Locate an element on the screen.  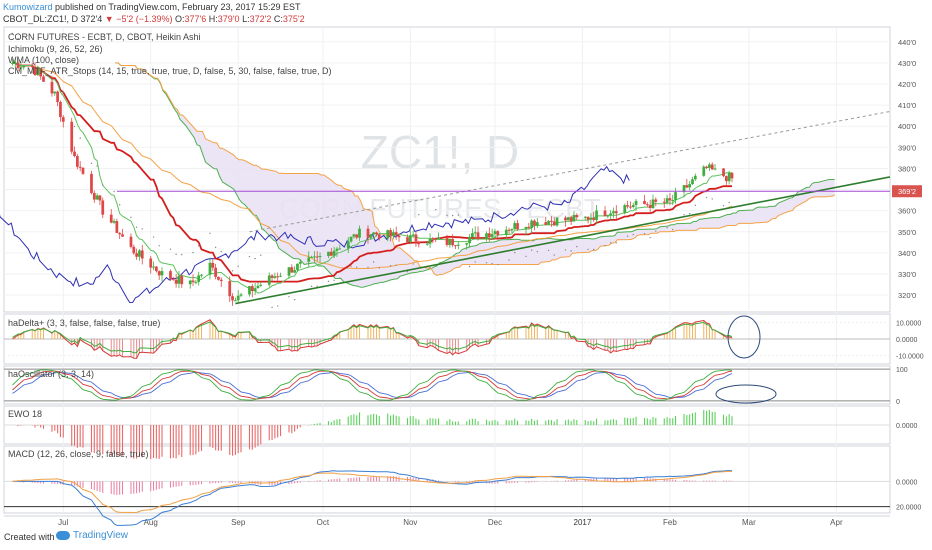
macd-tick-label: 0.0000 is located at coordinates (907, 482).